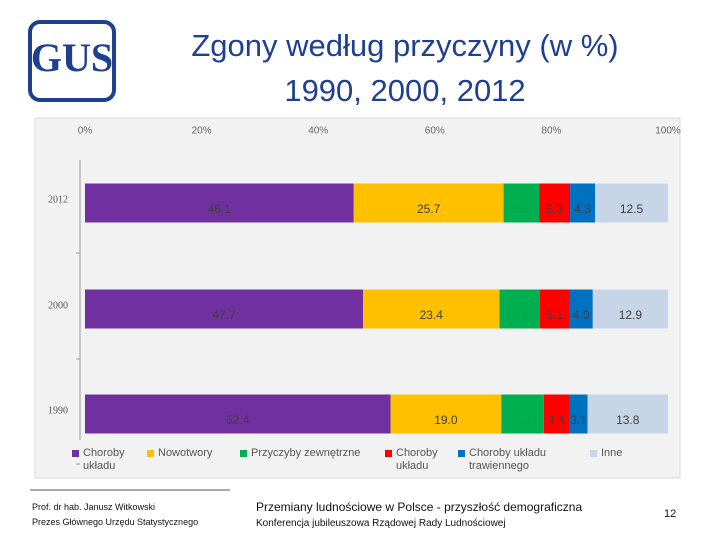 This screenshot has width=720, height=540. Describe the element at coordinates (631, 315) in the screenshot. I see `data-label: 12.9` at that location.